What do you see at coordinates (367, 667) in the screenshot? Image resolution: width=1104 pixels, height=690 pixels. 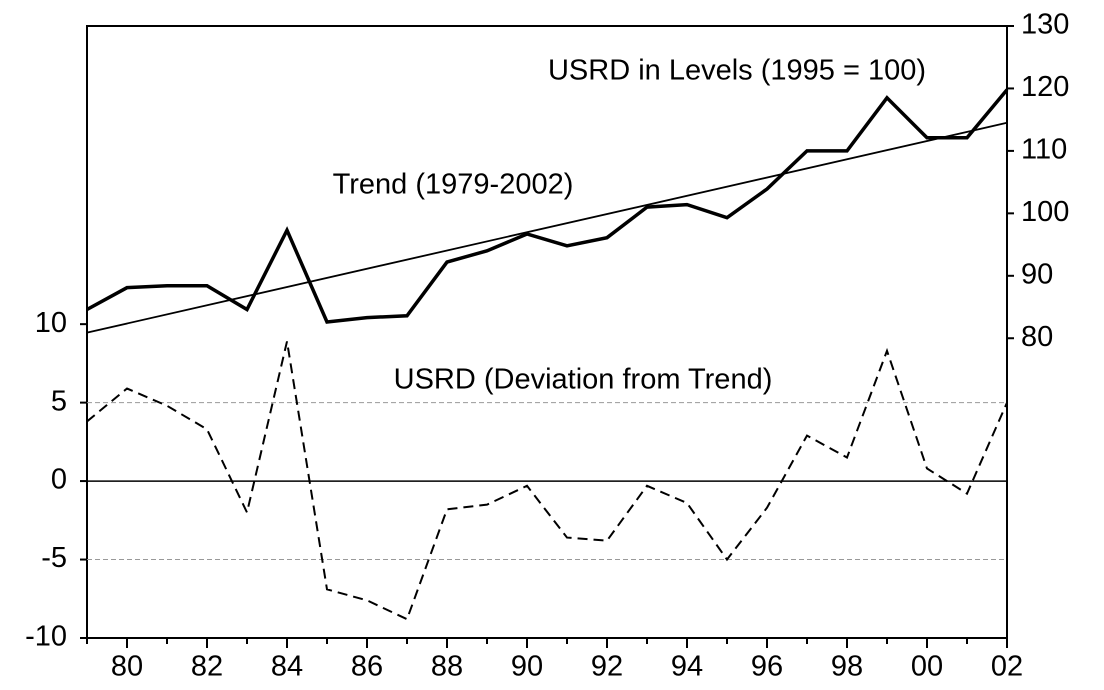 I see `x-tick-label: 86` at bounding box center [367, 667].